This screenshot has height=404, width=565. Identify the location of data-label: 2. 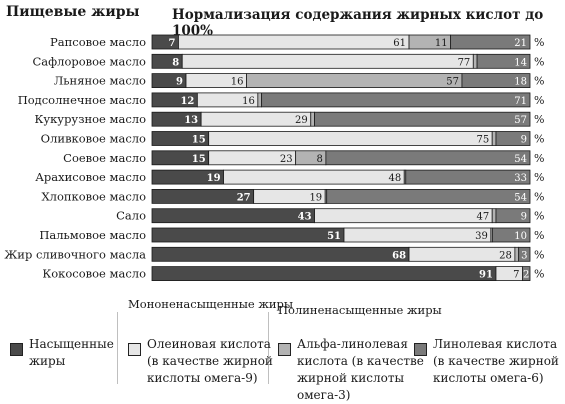
(526, 275).